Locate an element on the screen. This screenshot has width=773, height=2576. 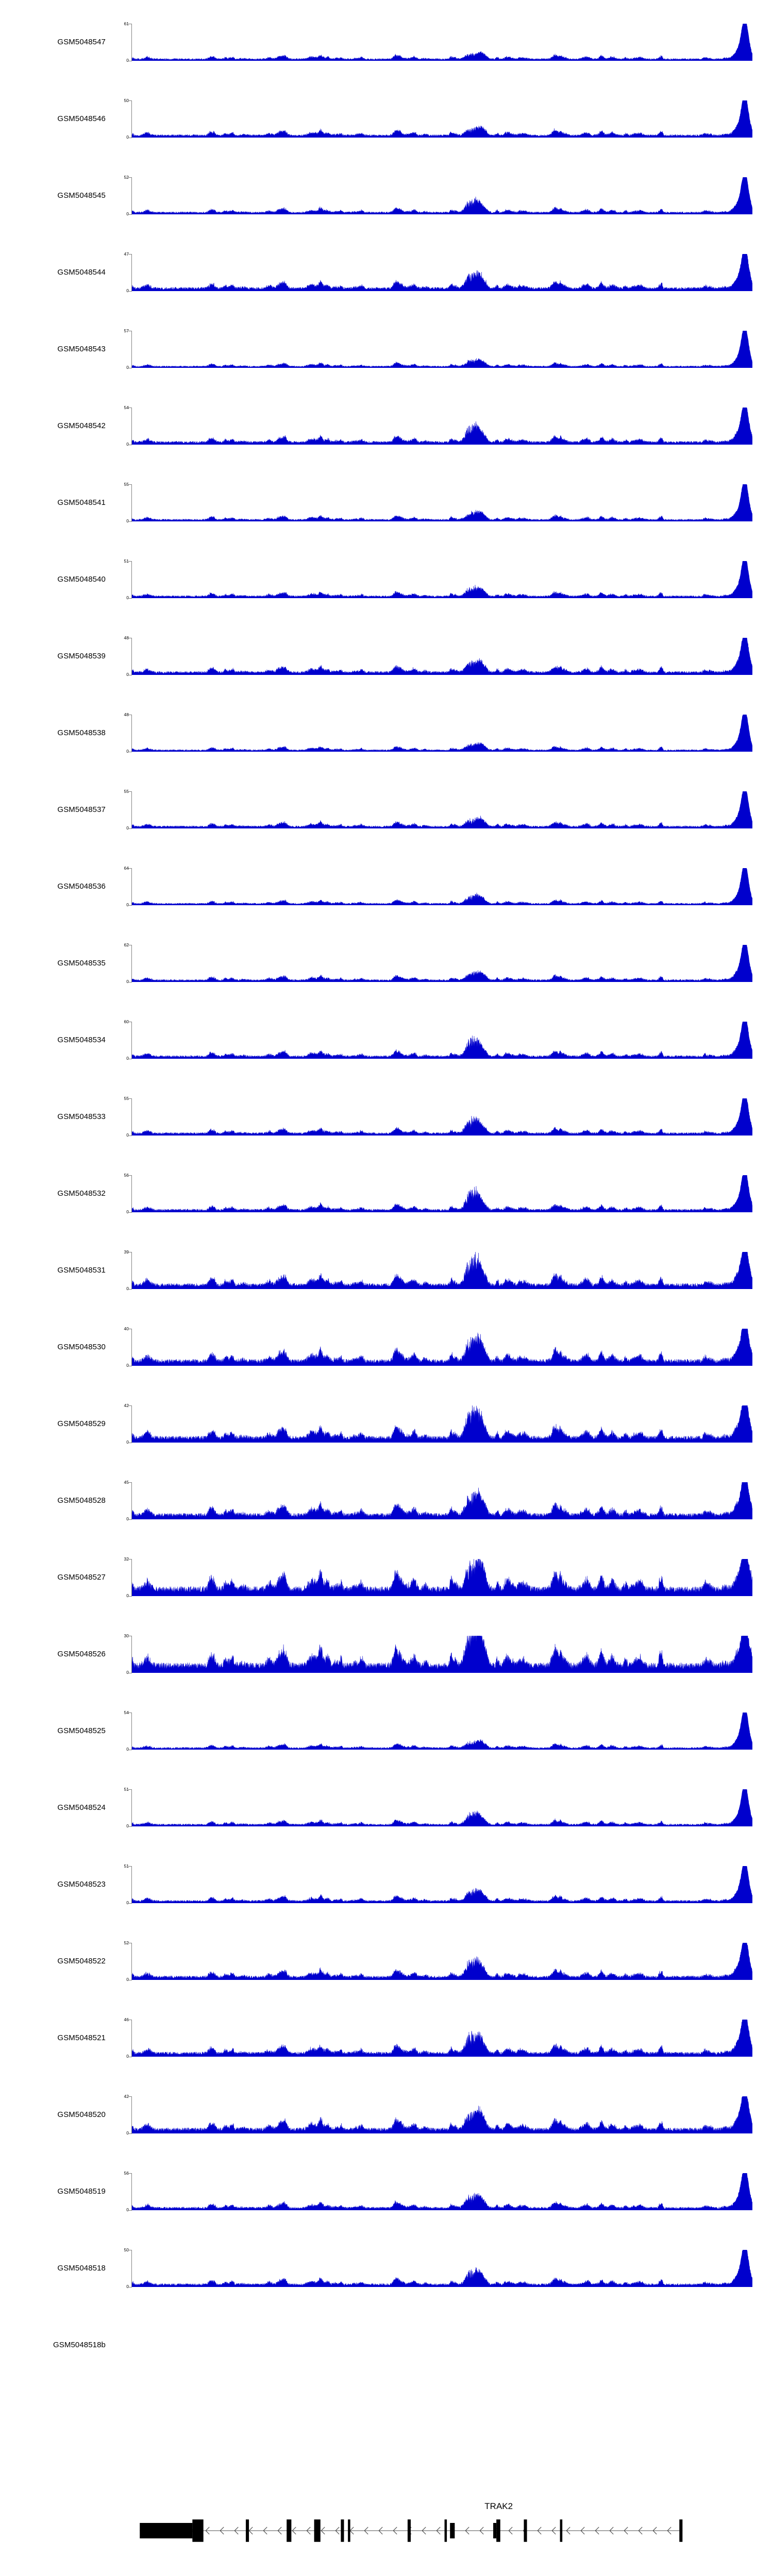
track-label: GSM5048523 is located at coordinates (81, 1884).